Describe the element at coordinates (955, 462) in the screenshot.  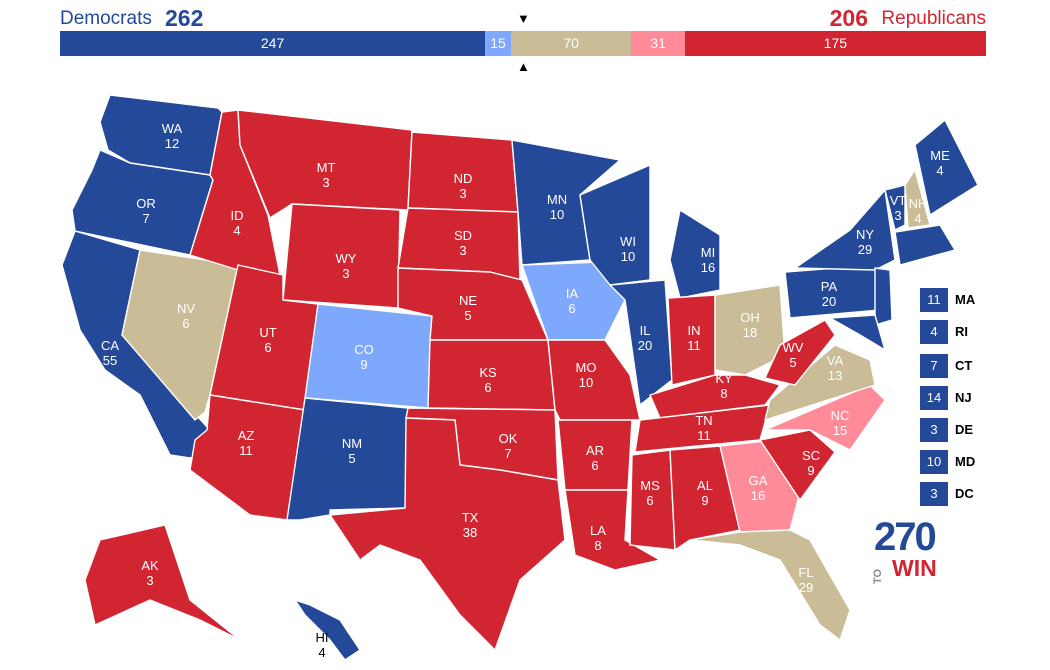
I see `small-state-MD: 10 MD` at that location.